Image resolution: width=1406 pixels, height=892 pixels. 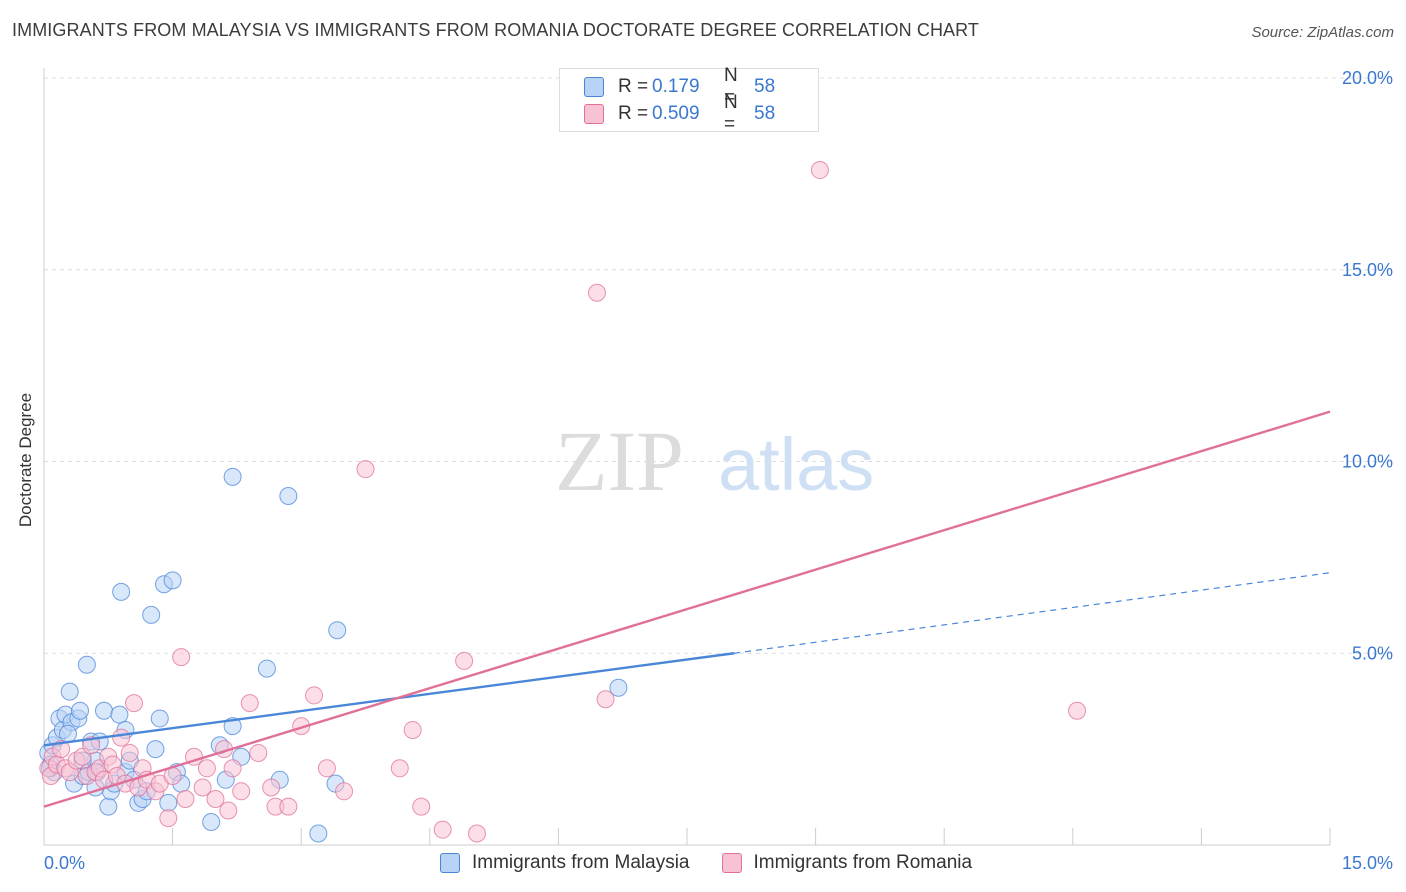 What do you see at coordinates (64, 863) in the screenshot?
I see `x-tick-label-0: 0.0%` at bounding box center [64, 863].